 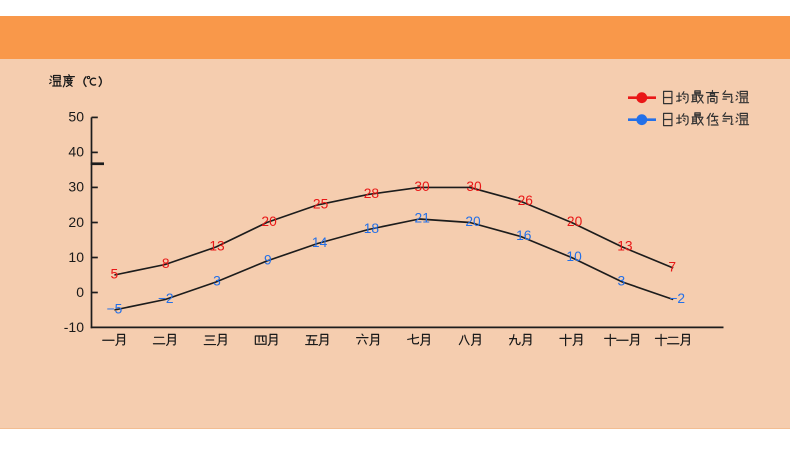 I want to click on svg-text: 50, so click(x=76, y=117).